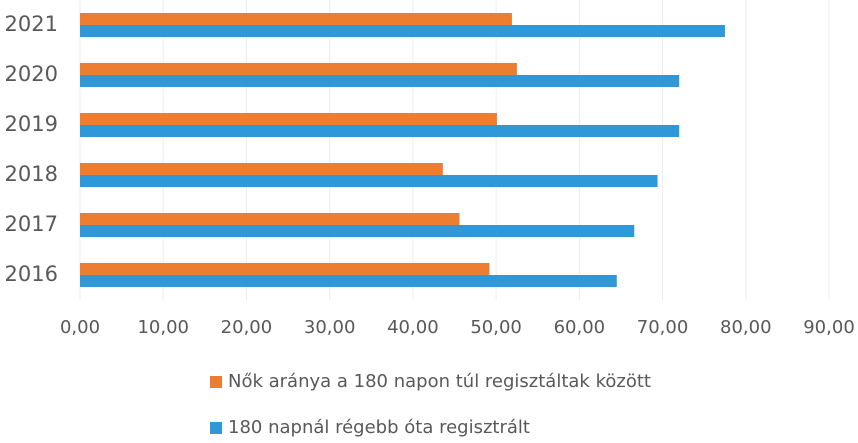 Image resolution: width=858 pixels, height=443 pixels. What do you see at coordinates (31, 24) in the screenshot?
I see `y-tick-label: 2021` at bounding box center [31, 24].